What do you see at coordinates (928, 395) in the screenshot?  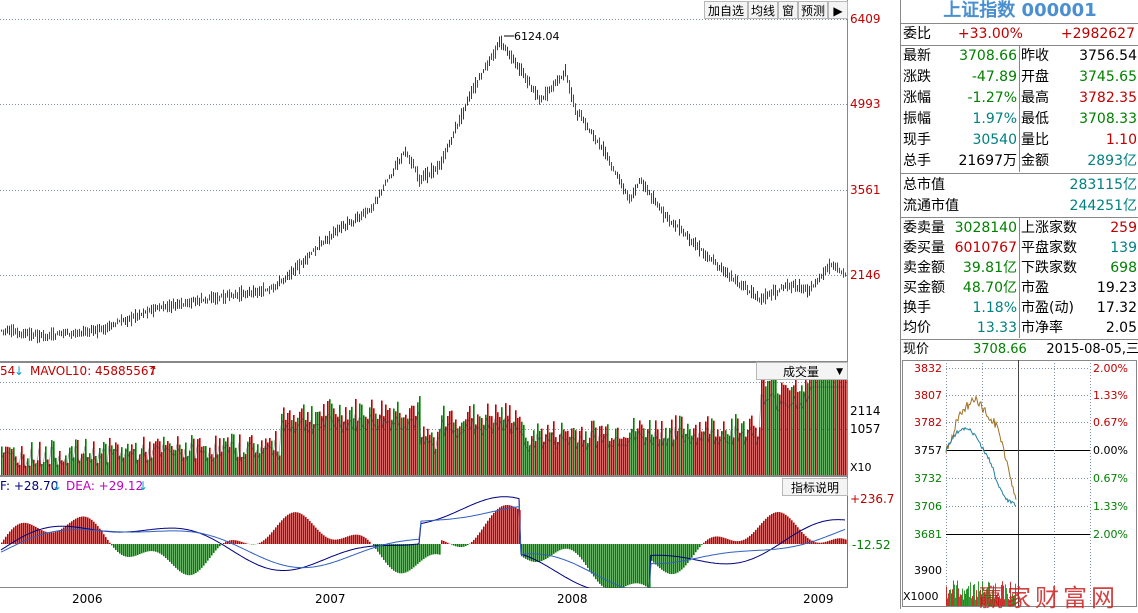 I see `intraday-ylabel: 3807` at bounding box center [928, 395].